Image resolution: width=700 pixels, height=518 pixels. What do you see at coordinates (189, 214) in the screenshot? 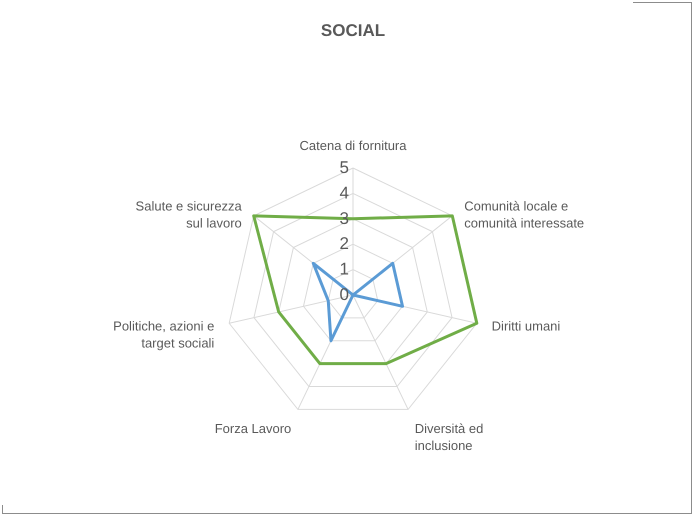
I see `spoke-label: Salute e sicurezza sul lavoro` at bounding box center [189, 214].